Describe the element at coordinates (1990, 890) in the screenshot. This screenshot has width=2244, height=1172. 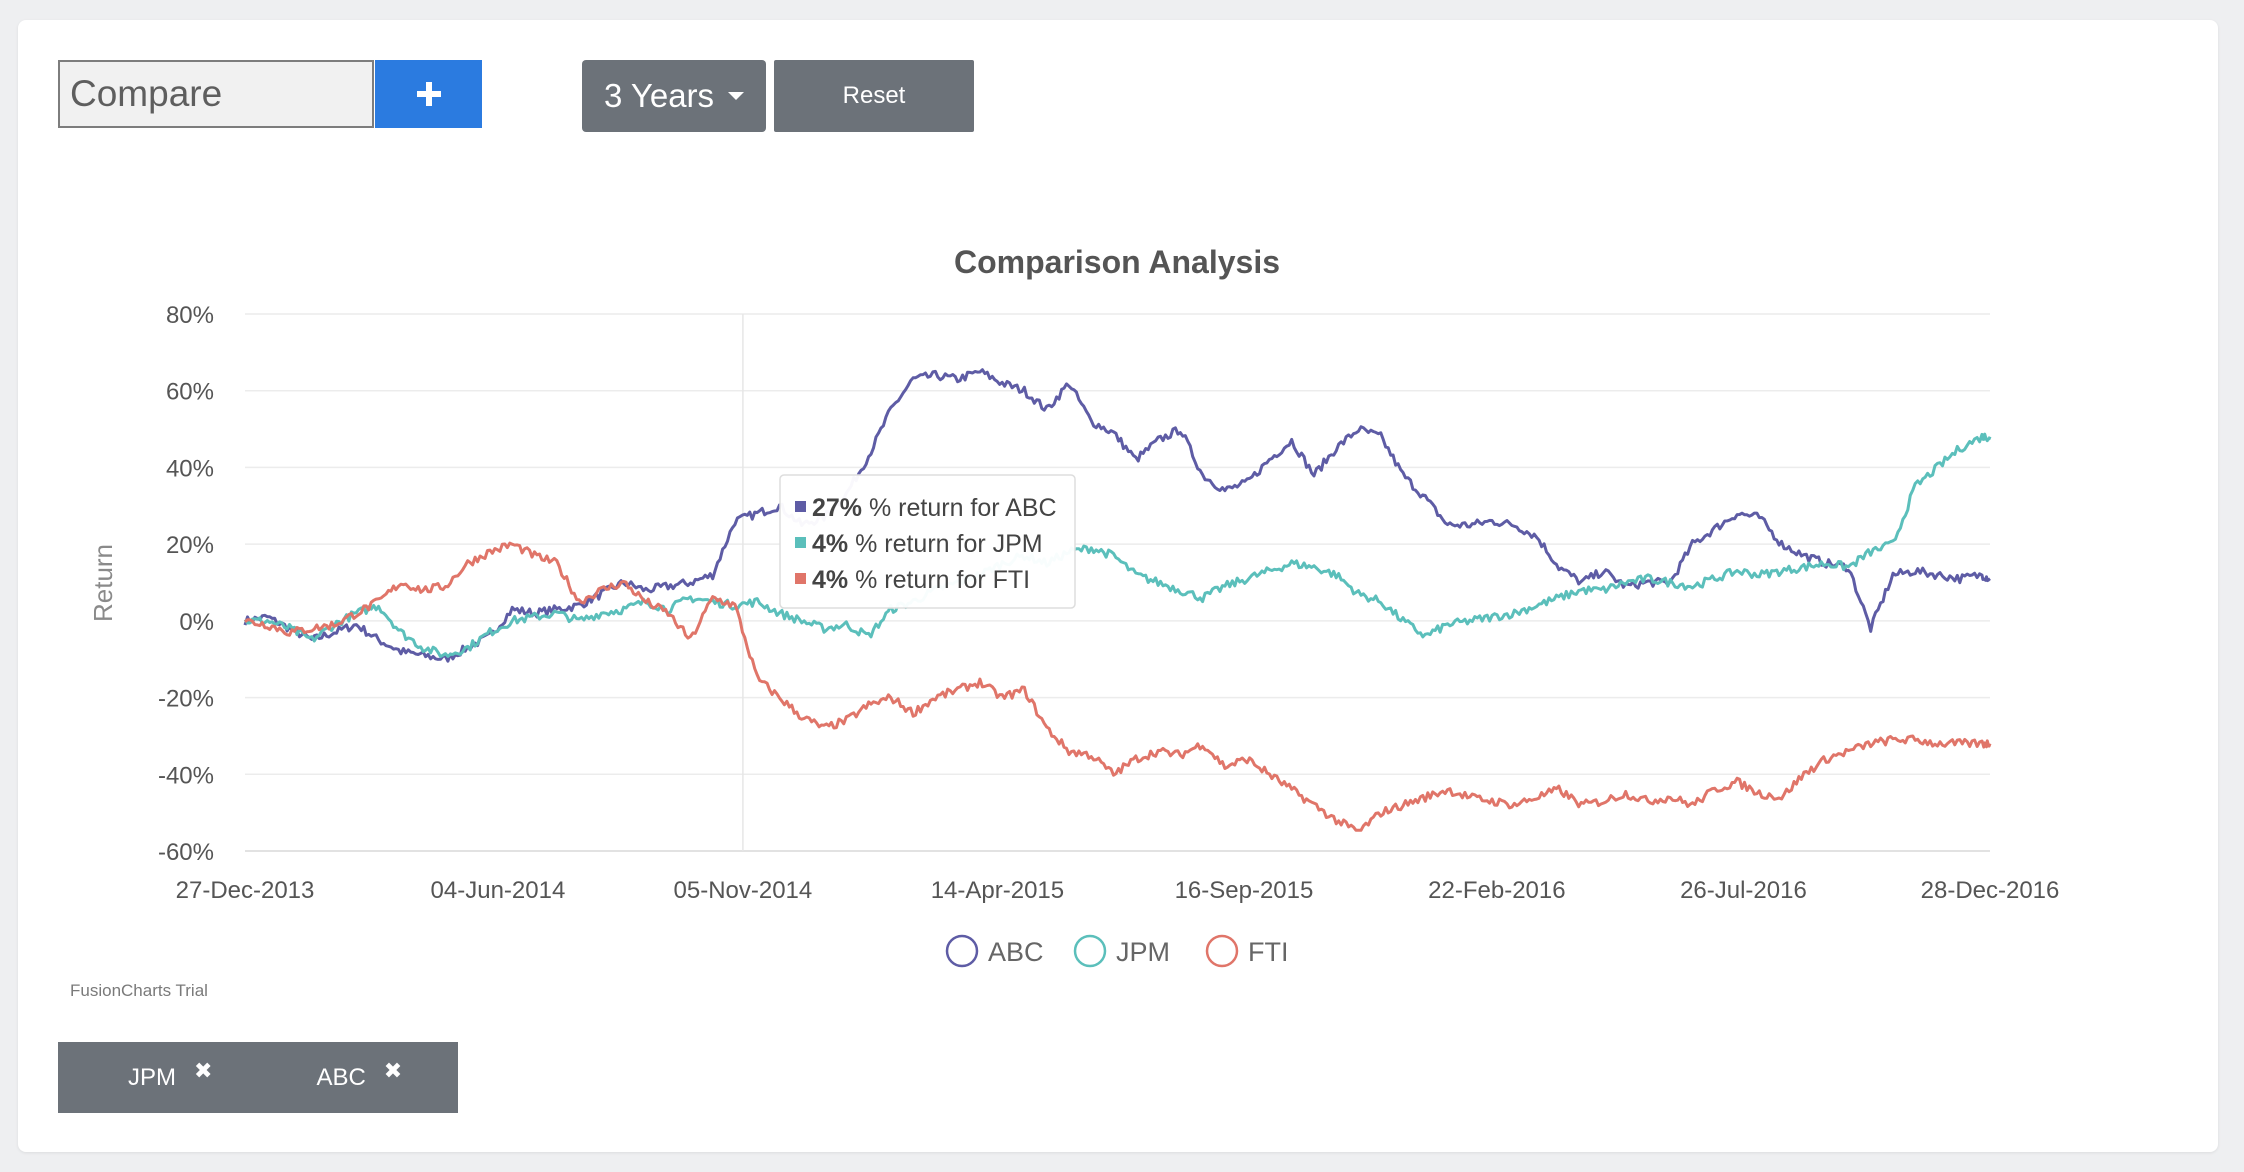
I see `x-tick-label: 28-Dec-2016` at that location.